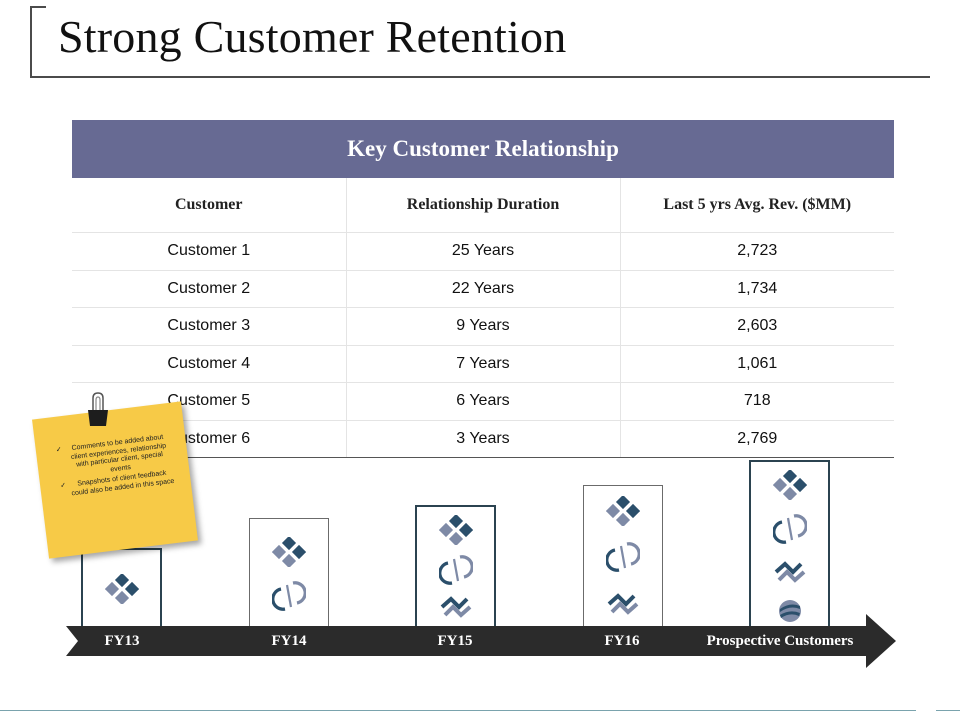 The image size is (960, 720). What do you see at coordinates (481, 641) in the screenshot?
I see `timeline-arrow` at bounding box center [481, 641].